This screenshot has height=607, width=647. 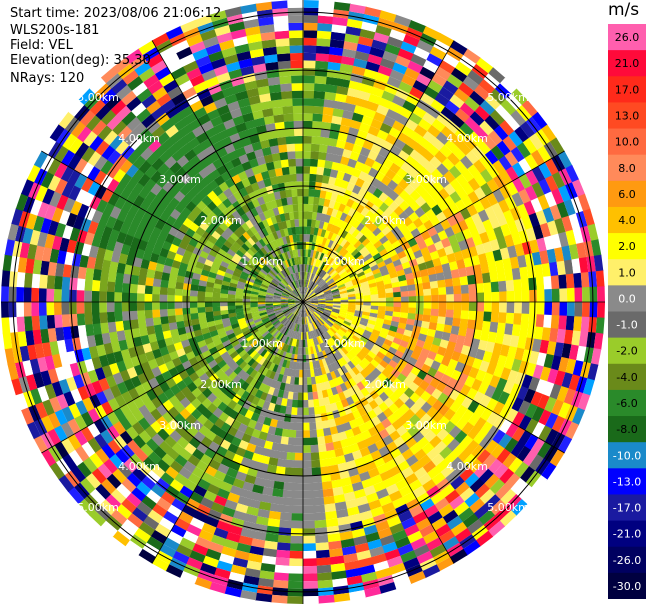 What do you see at coordinates (627, 351) in the screenshot?
I see `colorbar-swatch` at bounding box center [627, 351].